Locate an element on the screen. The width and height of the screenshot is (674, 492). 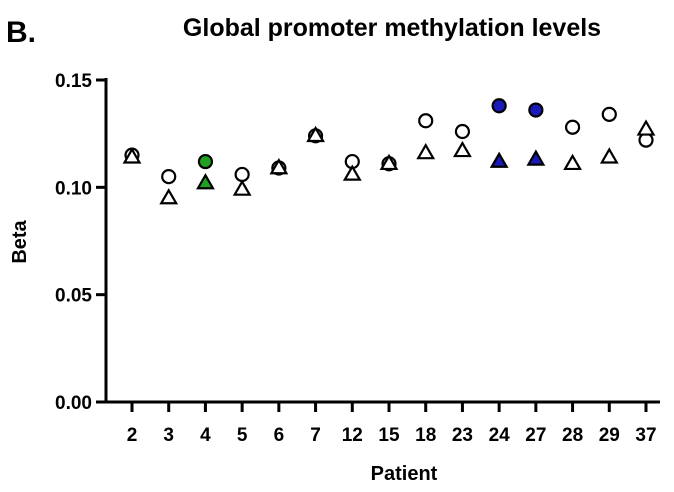
chart-title: Global promoter methylation levels is located at coordinates (392, 28).